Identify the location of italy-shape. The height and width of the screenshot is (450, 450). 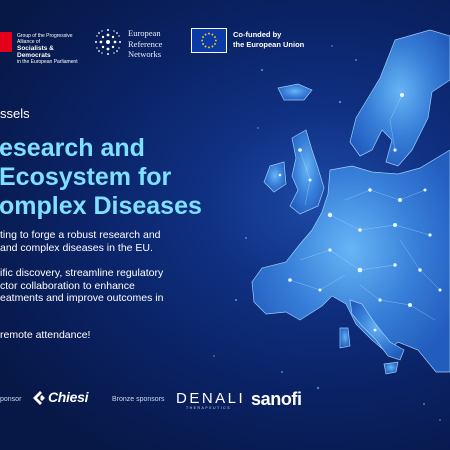
(377, 330).